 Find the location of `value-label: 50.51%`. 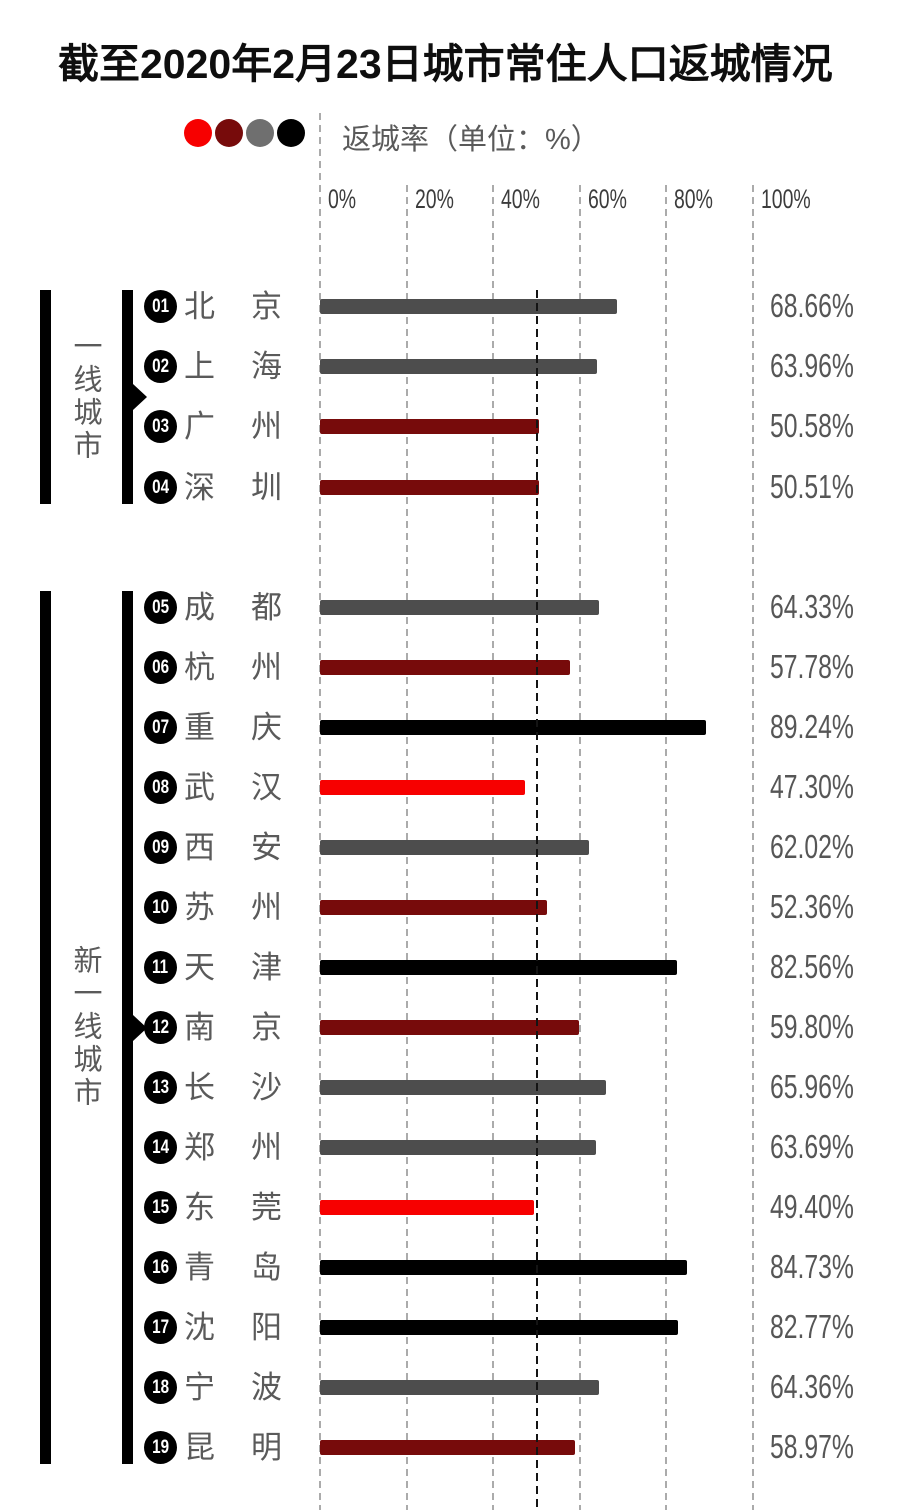

value-label: 50.51% is located at coordinates (812, 486).